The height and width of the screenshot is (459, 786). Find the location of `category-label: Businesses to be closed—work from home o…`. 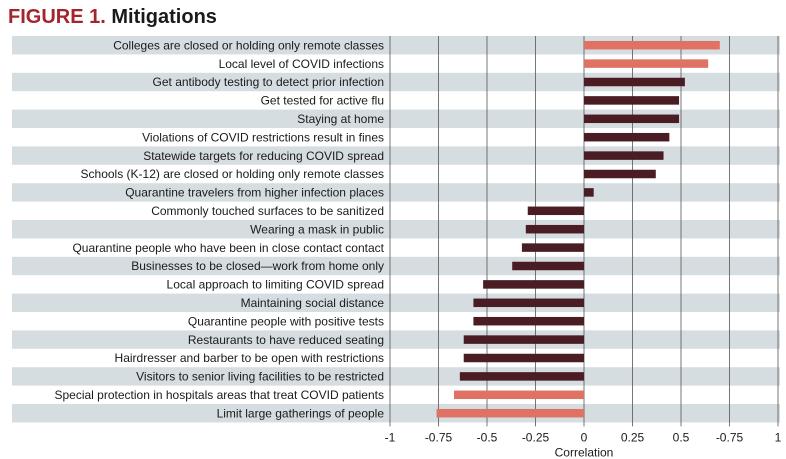

category-label: Businesses to be closed—work from home o… is located at coordinates (257, 266).